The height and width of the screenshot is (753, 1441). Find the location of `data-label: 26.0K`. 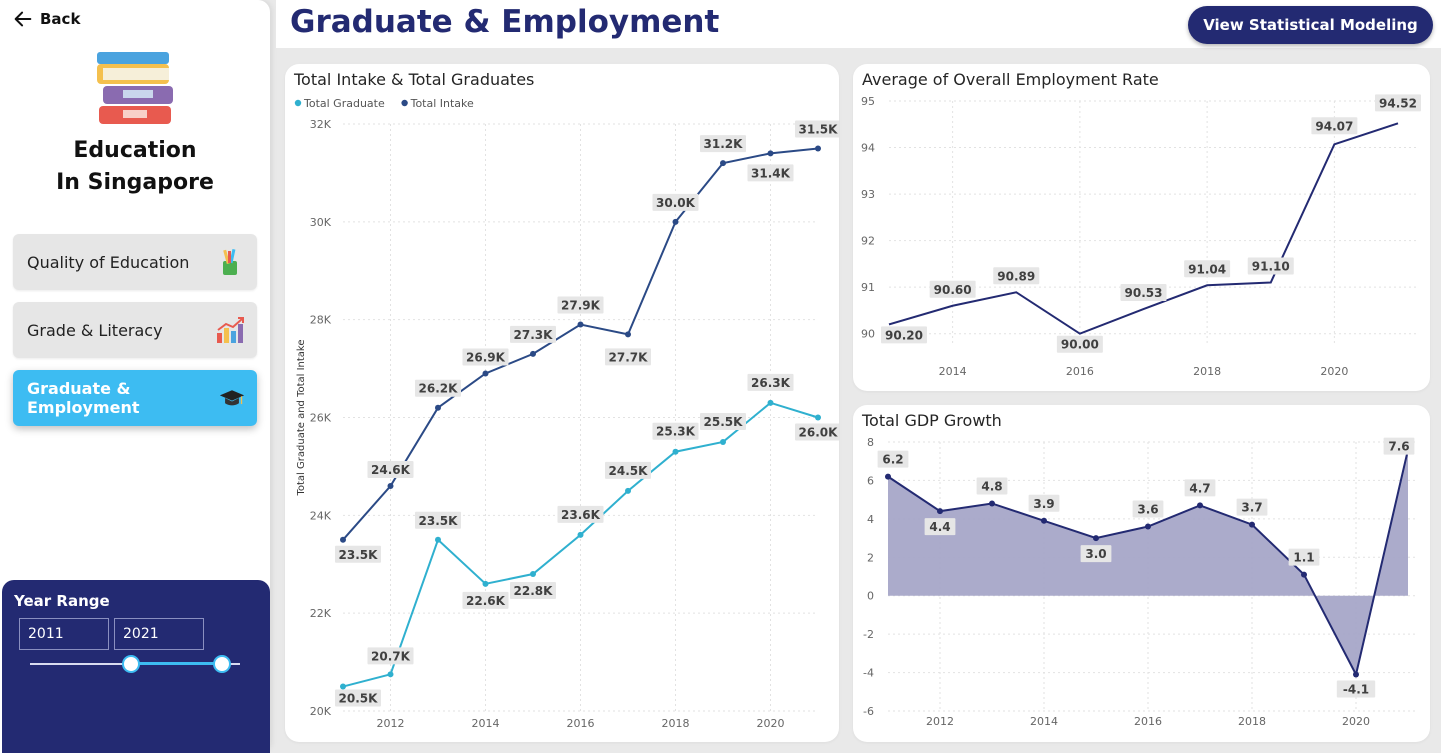

data-label: 26.0K is located at coordinates (819, 433).